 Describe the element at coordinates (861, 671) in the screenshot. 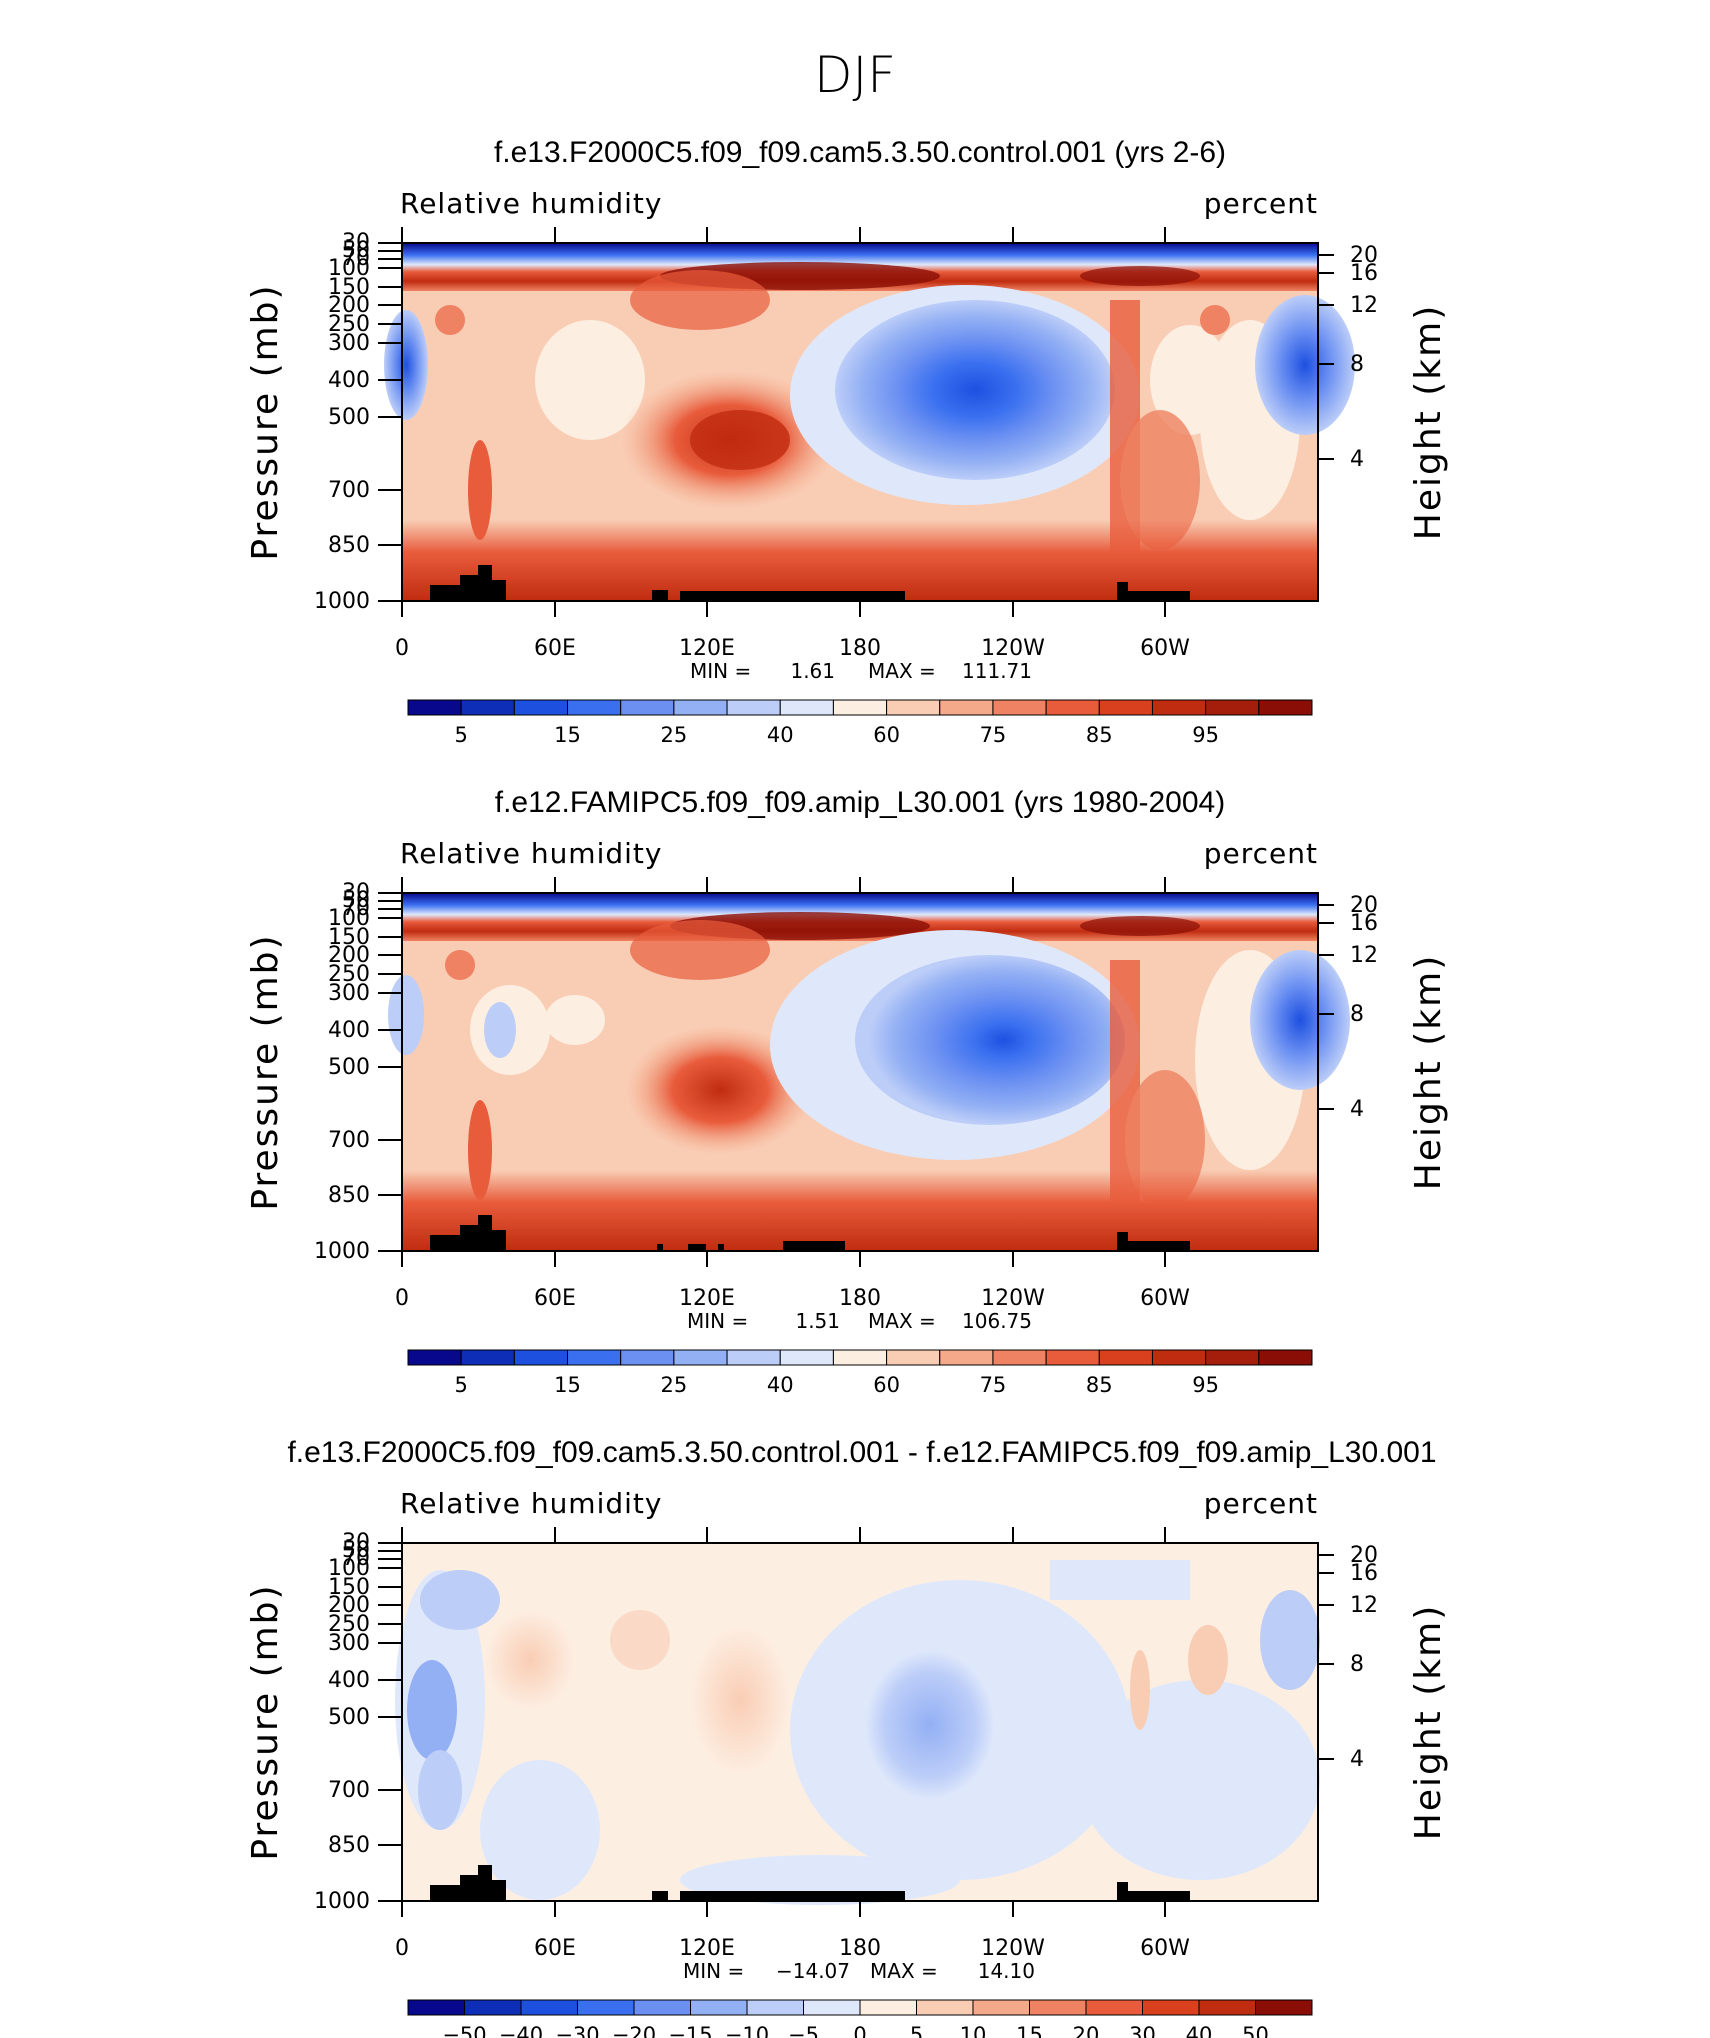

I see `panel-1-stats: MIN = 1.61 MAX = 111.71` at that location.